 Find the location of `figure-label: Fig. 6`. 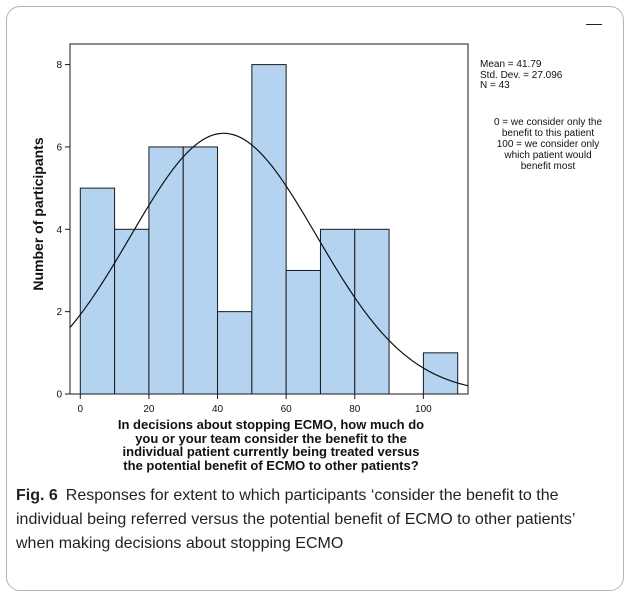

figure-label: Fig. 6 is located at coordinates (37, 495).